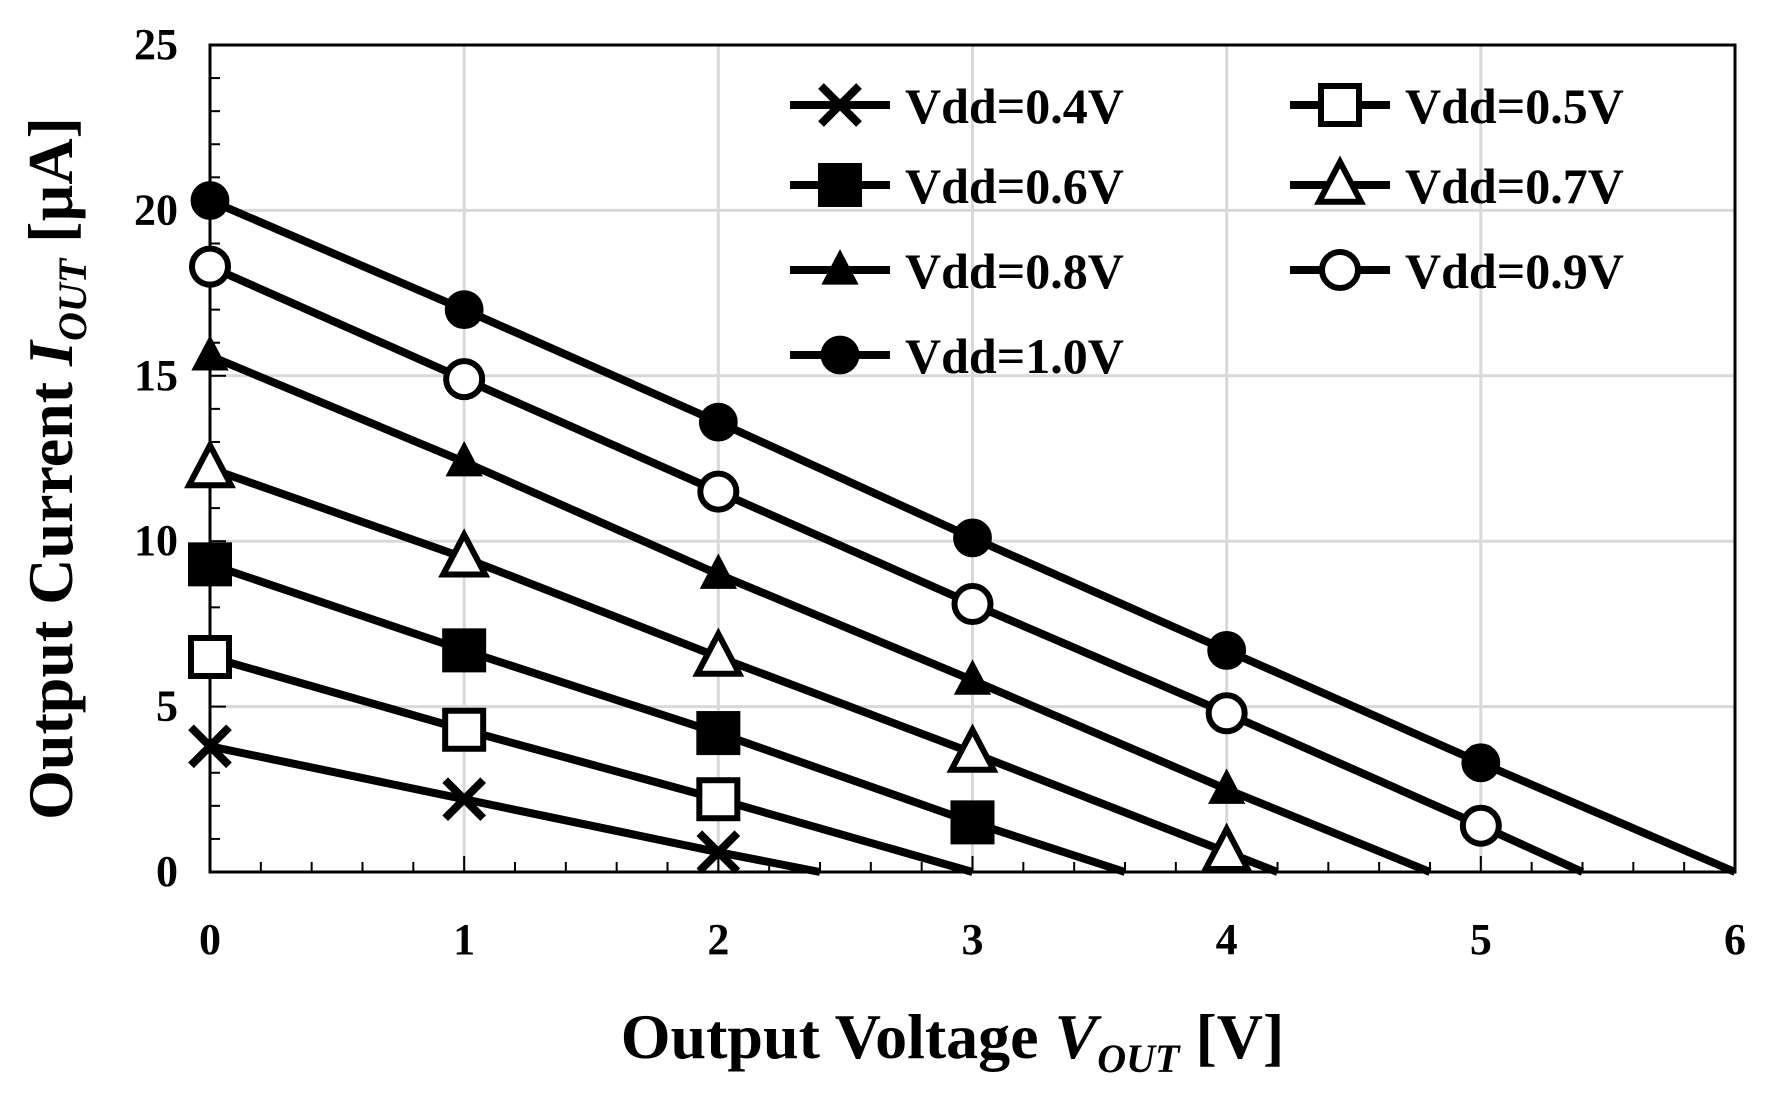  I want to click on y-tick-label-2: 10, so click(156, 540).